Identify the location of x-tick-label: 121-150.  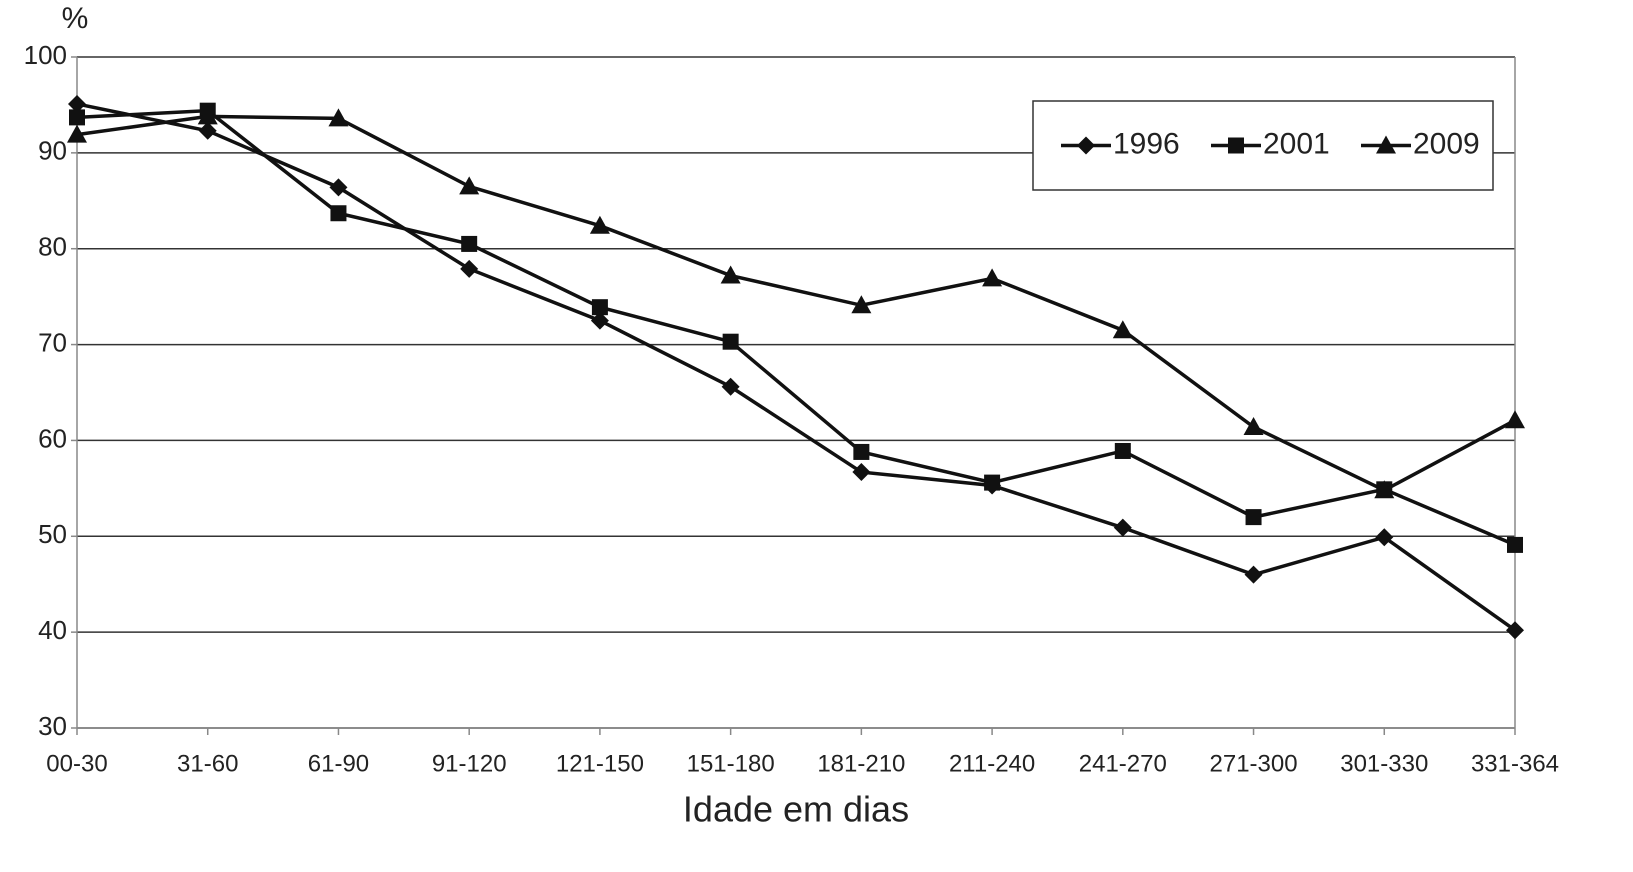
(600, 763).